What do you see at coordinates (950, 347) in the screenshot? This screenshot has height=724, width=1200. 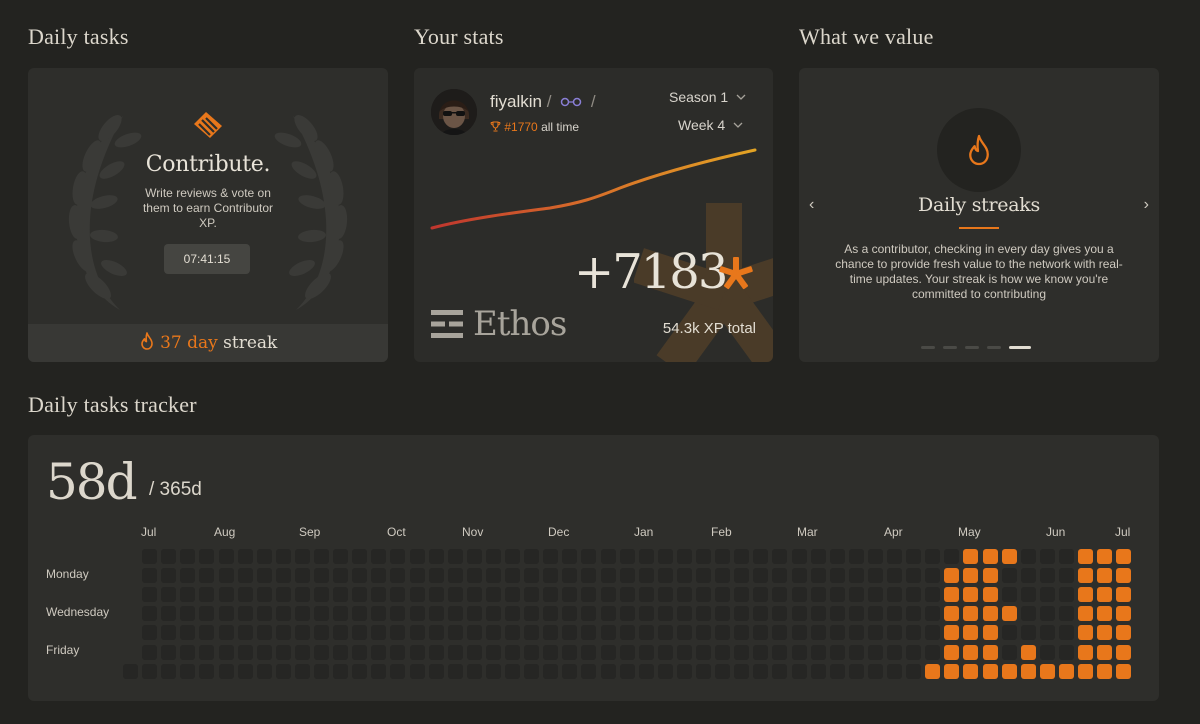 I see `carousel-dot` at bounding box center [950, 347].